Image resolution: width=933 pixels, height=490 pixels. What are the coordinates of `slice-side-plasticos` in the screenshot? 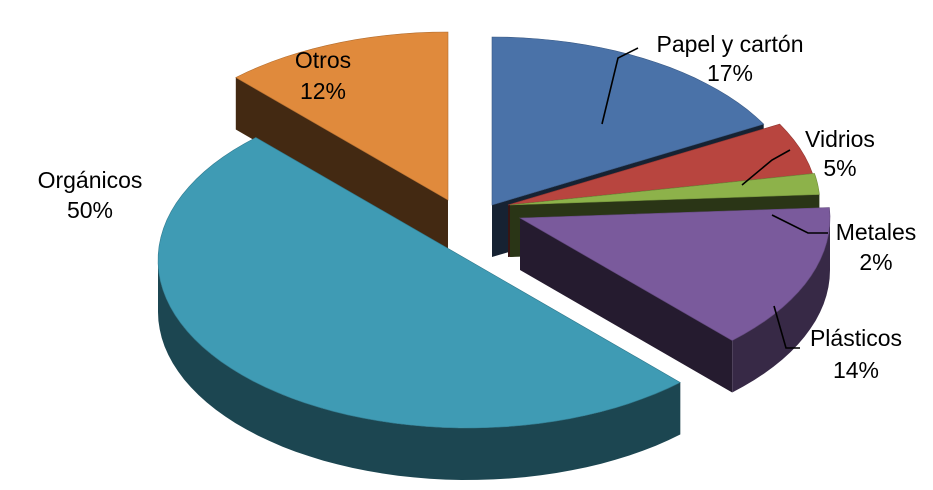 It's located at (781, 305).